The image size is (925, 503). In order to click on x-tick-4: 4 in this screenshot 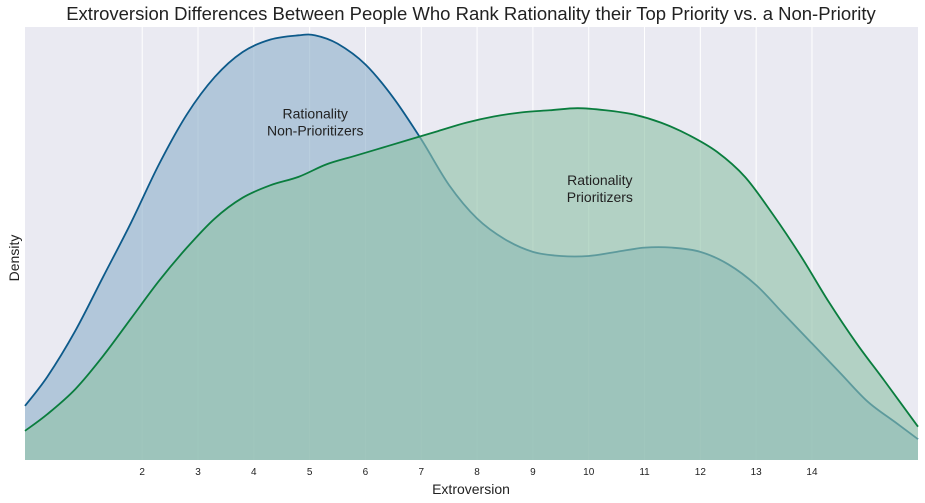, I will do `click(254, 472)`.